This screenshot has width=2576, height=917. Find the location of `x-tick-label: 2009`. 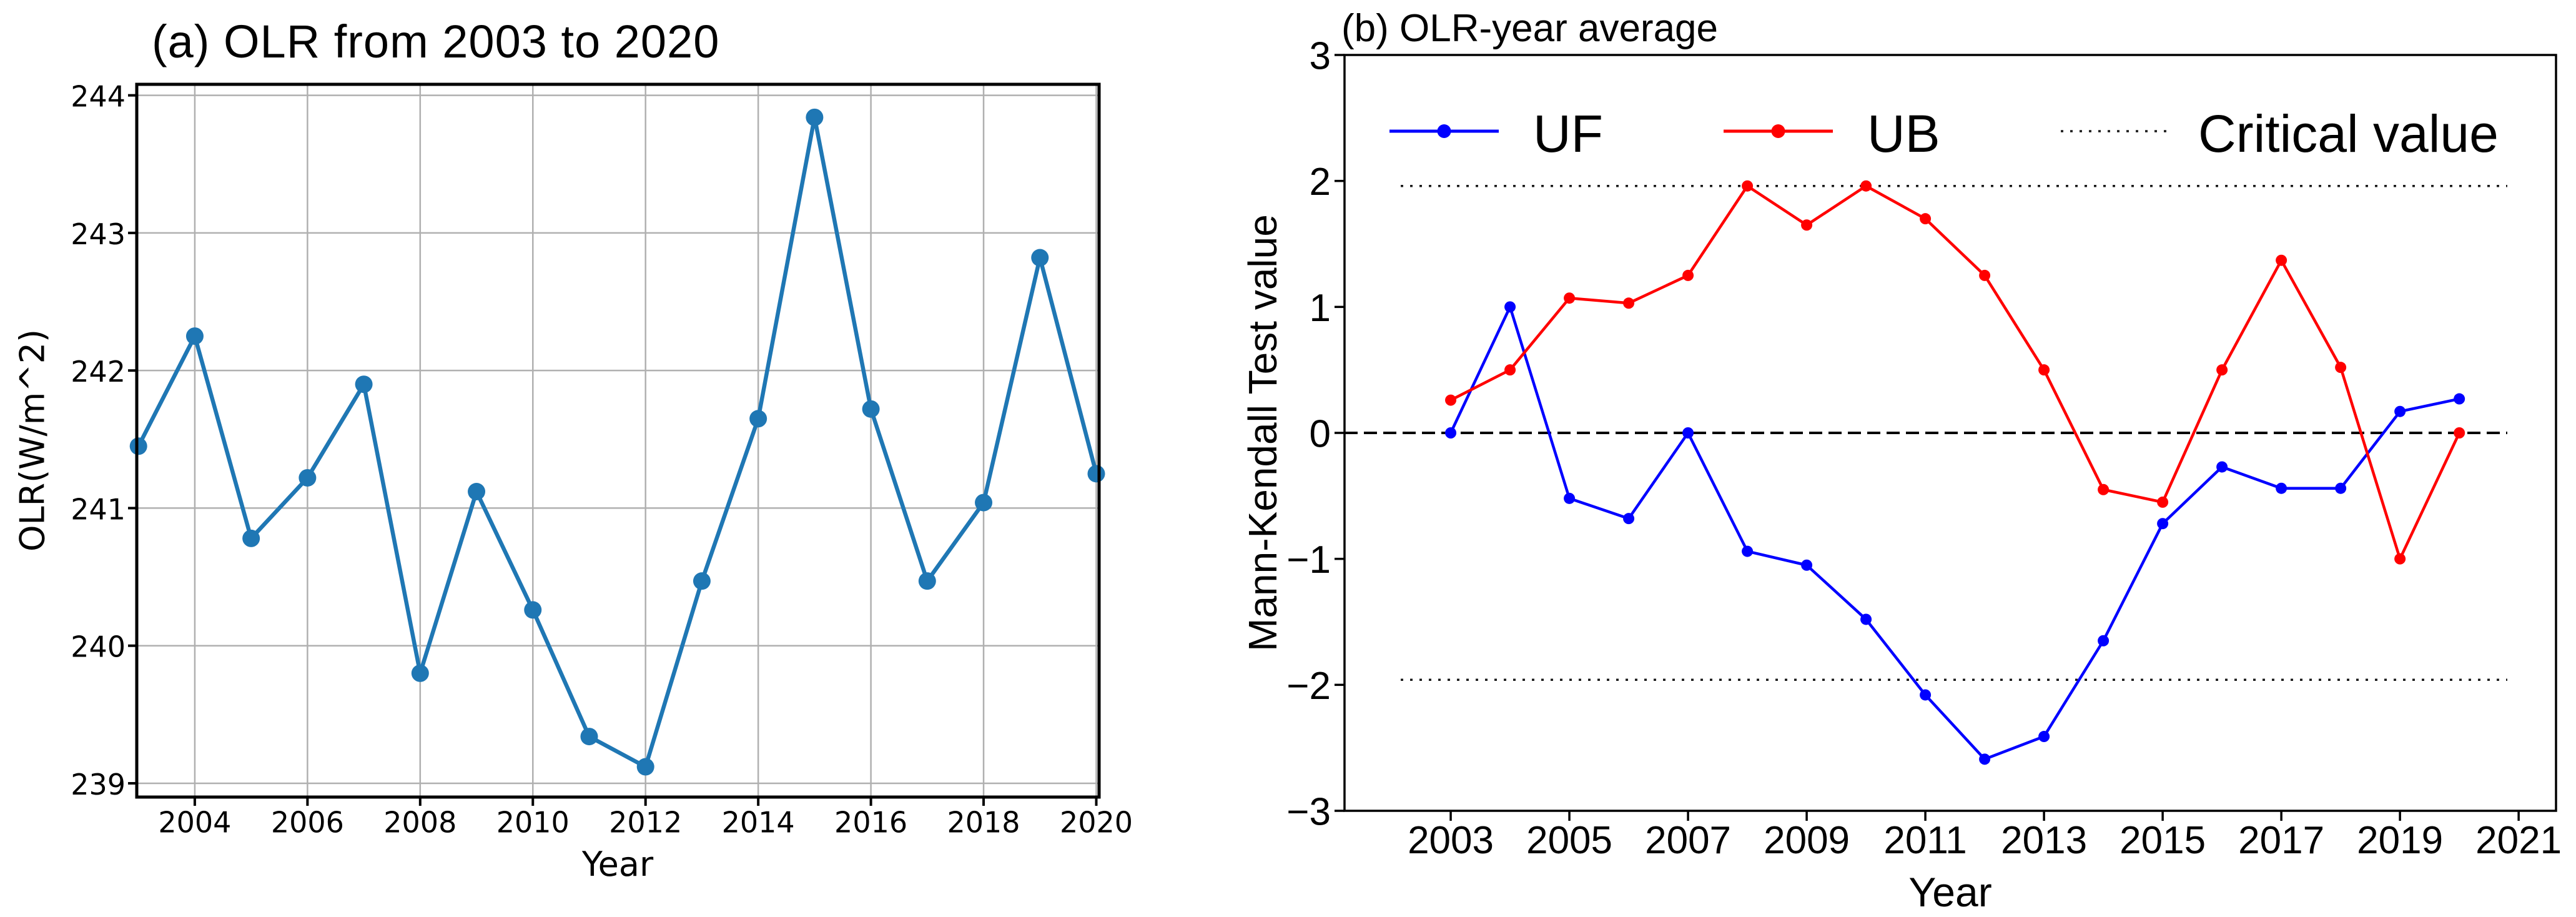

x-tick-label: 2009 is located at coordinates (1807, 841).